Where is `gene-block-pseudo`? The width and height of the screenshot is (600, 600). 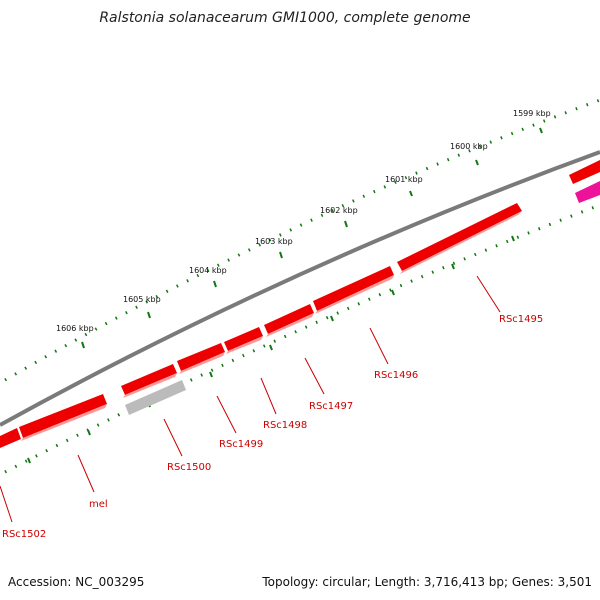
gene-block-pseudo is located at coordinates (155, 397).